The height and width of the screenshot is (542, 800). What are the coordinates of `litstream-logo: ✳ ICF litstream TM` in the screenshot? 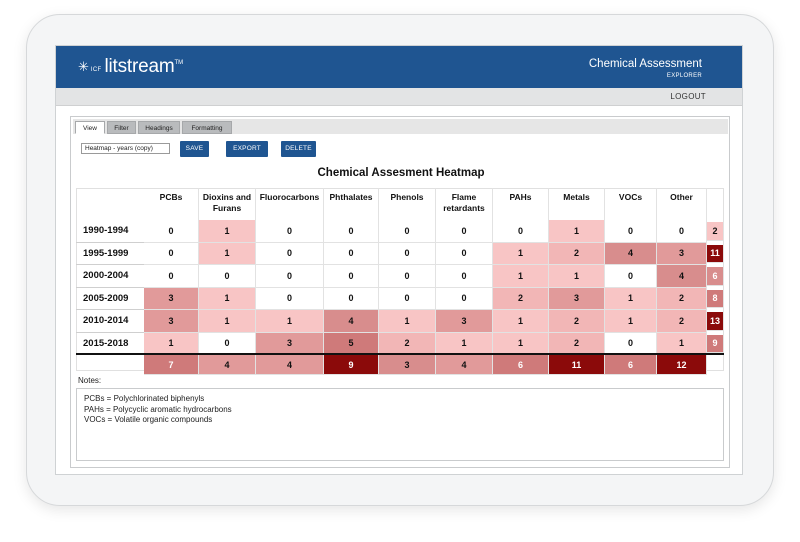 It's located at (130, 67).